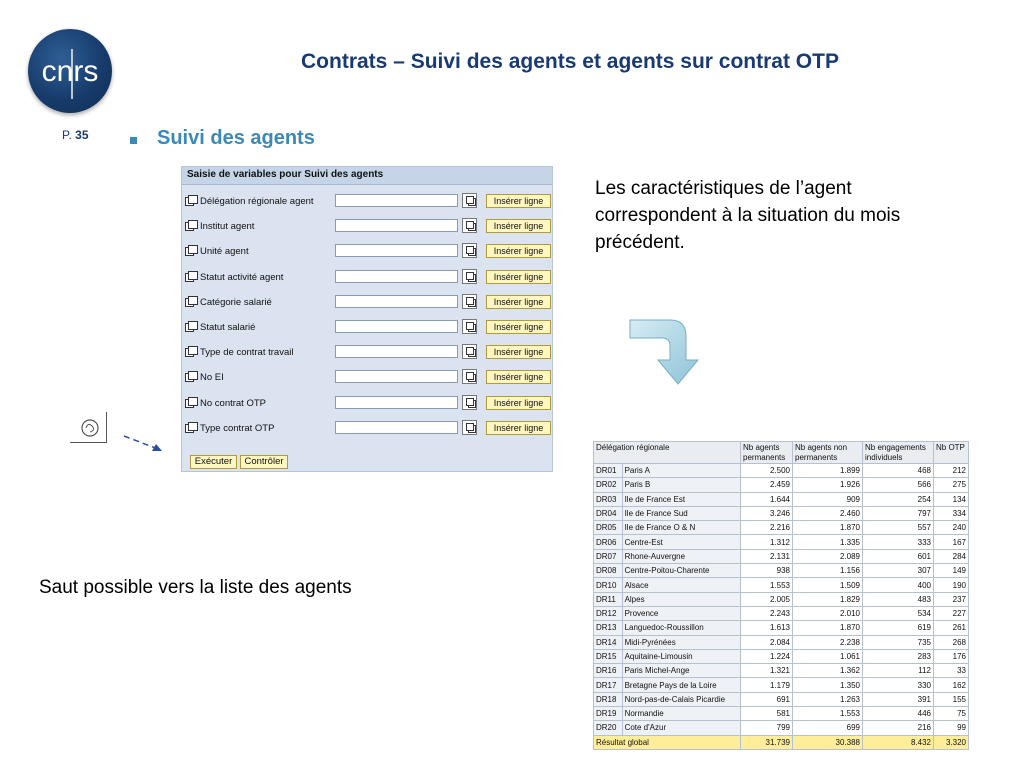  I want to click on execute-sap-icon, so click(88, 427).